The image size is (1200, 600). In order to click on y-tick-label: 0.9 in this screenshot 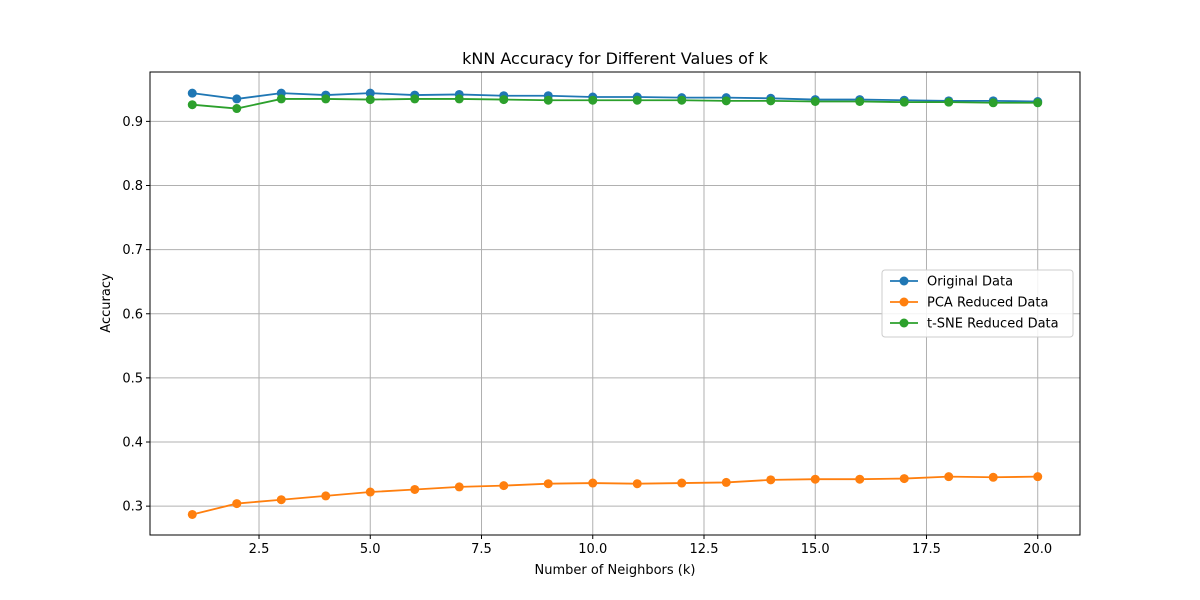, I will do `click(132, 122)`.